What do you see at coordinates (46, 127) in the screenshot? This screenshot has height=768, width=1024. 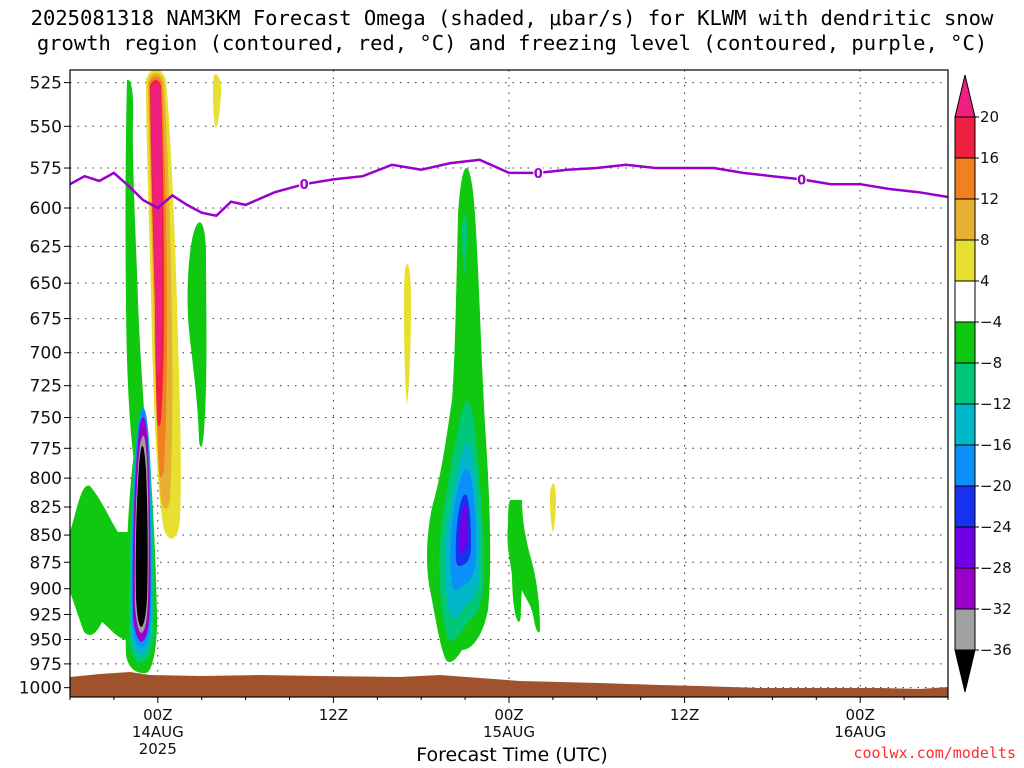 I see `ytick-label-550: 550` at bounding box center [46, 127].